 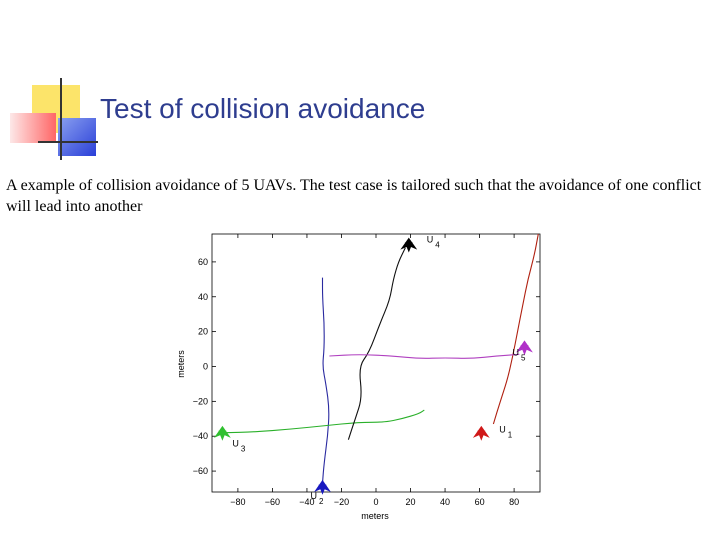 I want to click on trajectory-u1, so click(x=515, y=329).